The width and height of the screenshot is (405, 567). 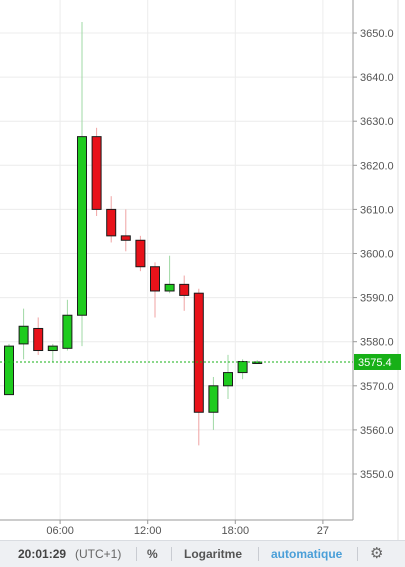 What do you see at coordinates (375, 363) in the screenshot?
I see `current-price-label: 3575.4` at bounding box center [375, 363].